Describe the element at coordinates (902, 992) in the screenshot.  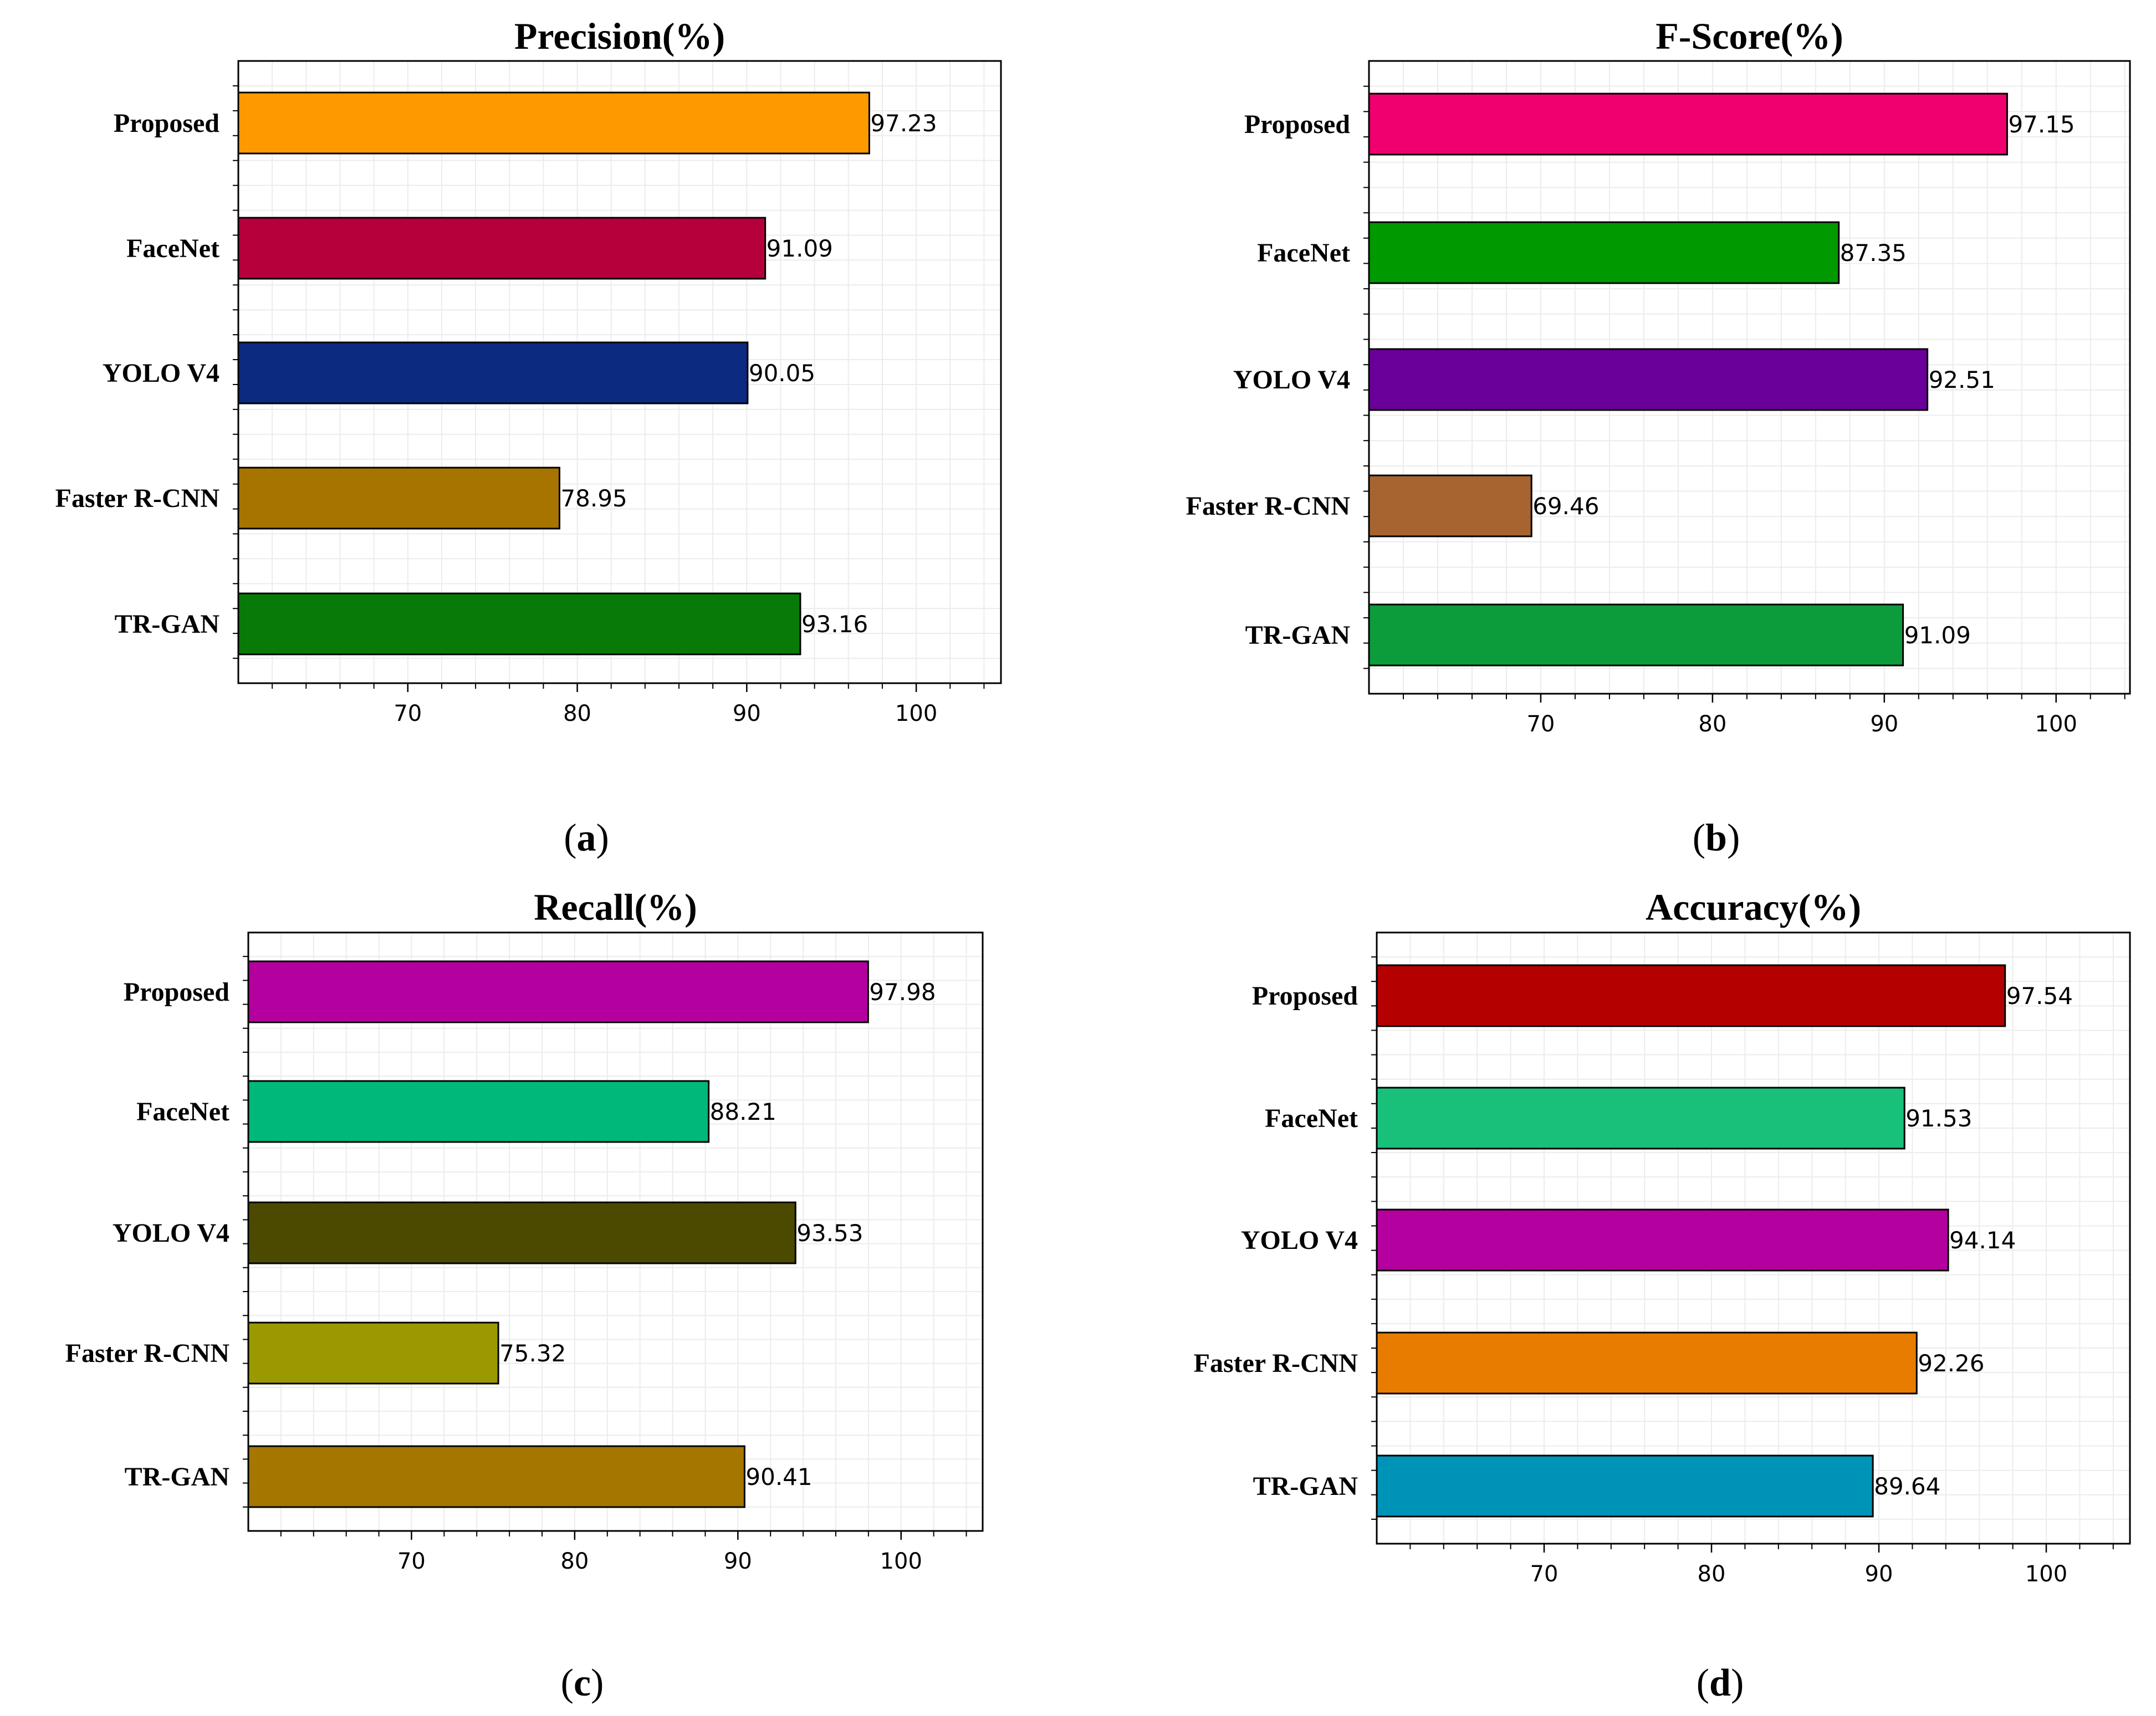
I see `value-label: 97.98` at that location.